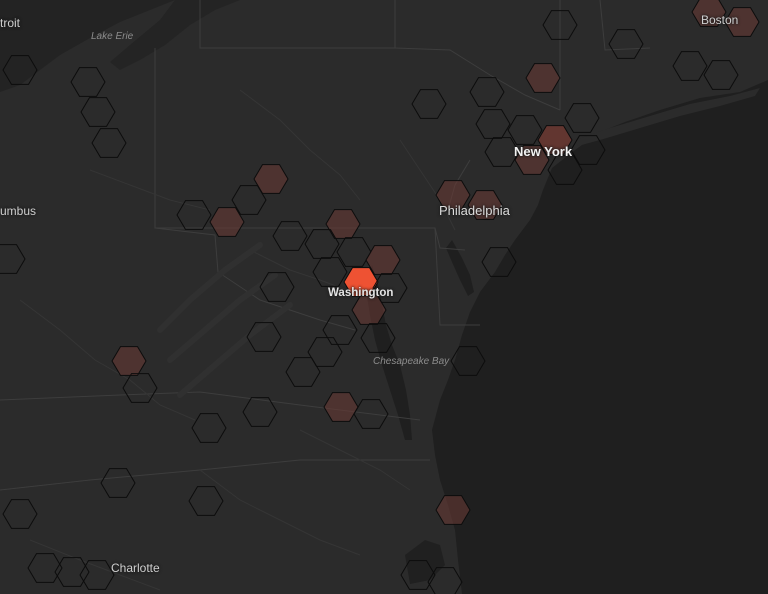 The width and height of the screenshot is (768, 594). I want to click on city-label-philadelphia: Philadelphia, so click(474, 210).